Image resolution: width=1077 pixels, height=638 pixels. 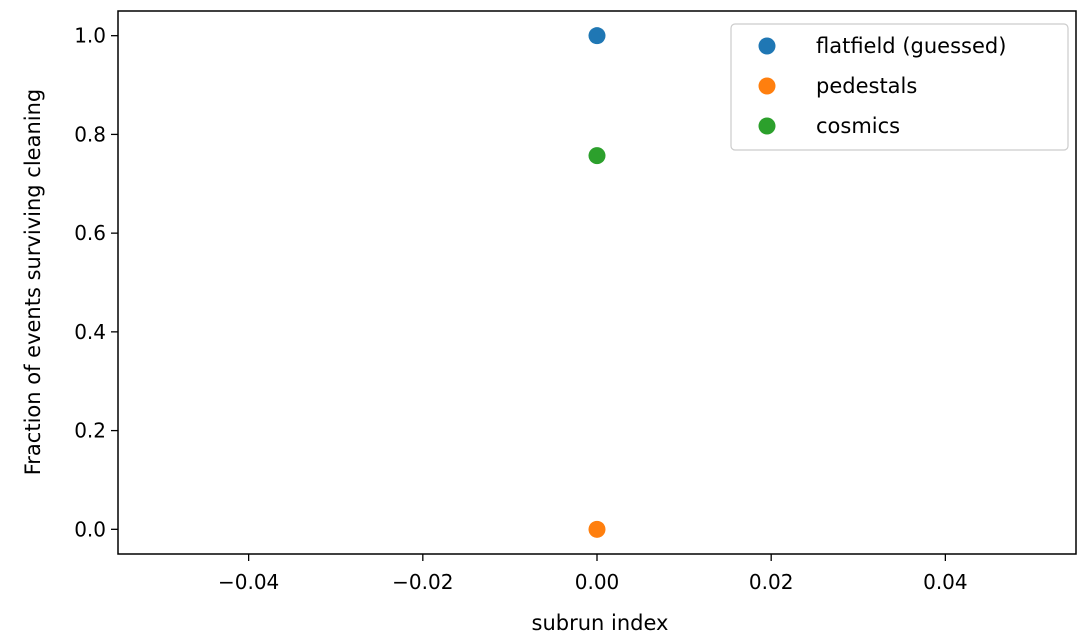 I want to click on legend-box, so click(x=899, y=87).